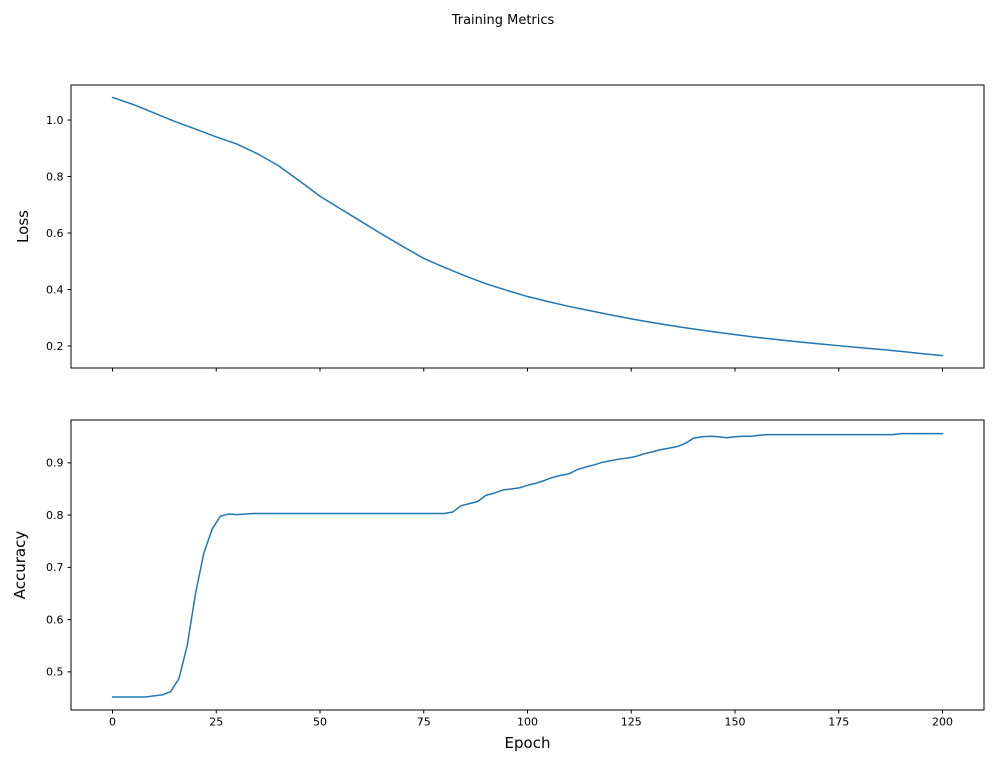 Image resolution: width=1006 pixels, height=764 pixels. I want to click on x-tick-label: 100, so click(527, 722).